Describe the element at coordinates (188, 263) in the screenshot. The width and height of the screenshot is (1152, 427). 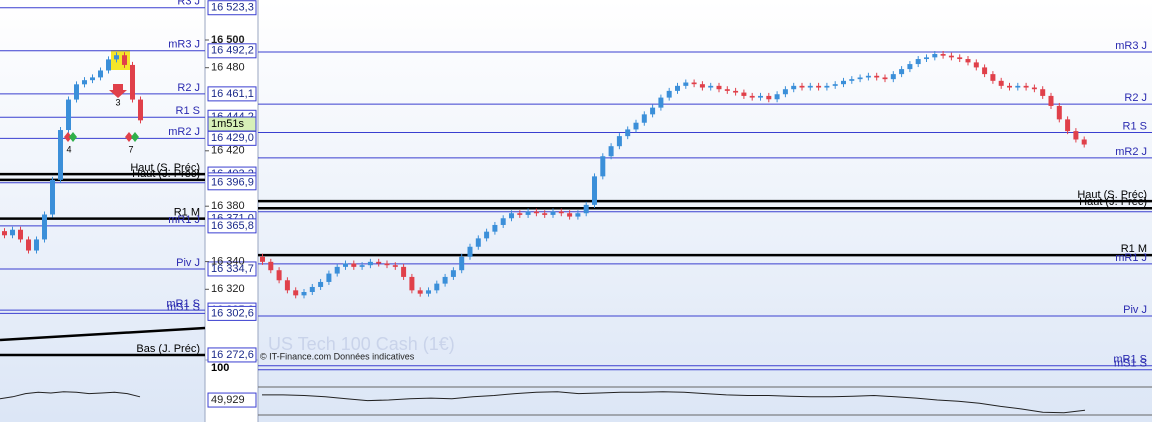
I see `level-name: Piv J` at that location.